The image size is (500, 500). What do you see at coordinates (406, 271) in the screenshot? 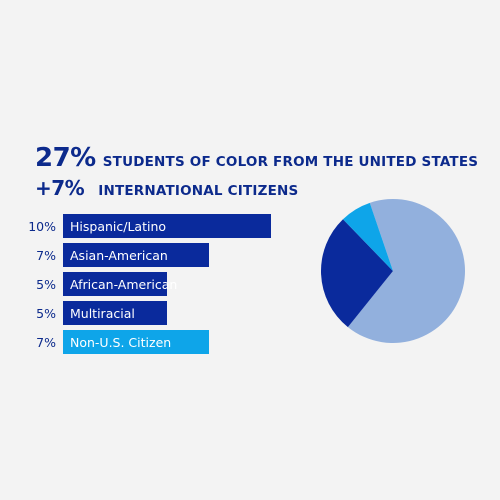
I see `pie-slice-remaining` at bounding box center [406, 271].